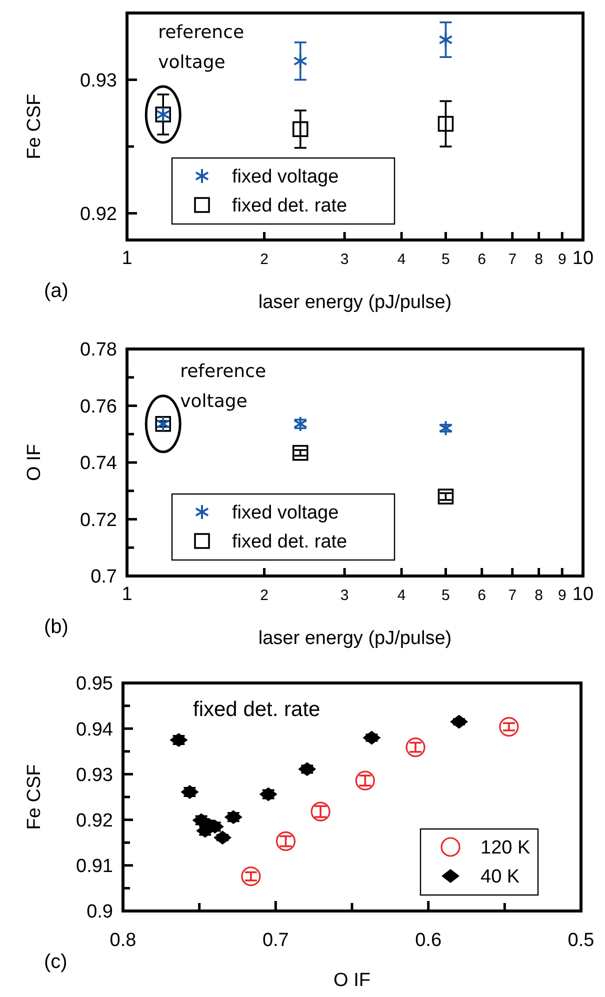  I want to click on y-axis-title: O IF, so click(34, 462).